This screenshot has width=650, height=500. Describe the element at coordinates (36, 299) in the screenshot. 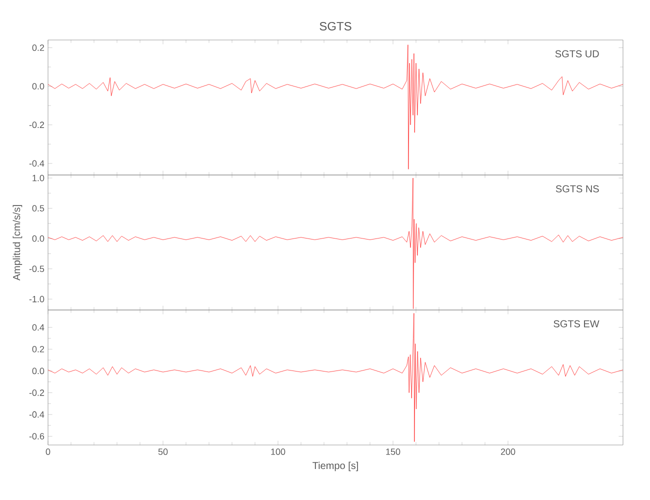

I see `y-tick-label: -1.0` at that location.